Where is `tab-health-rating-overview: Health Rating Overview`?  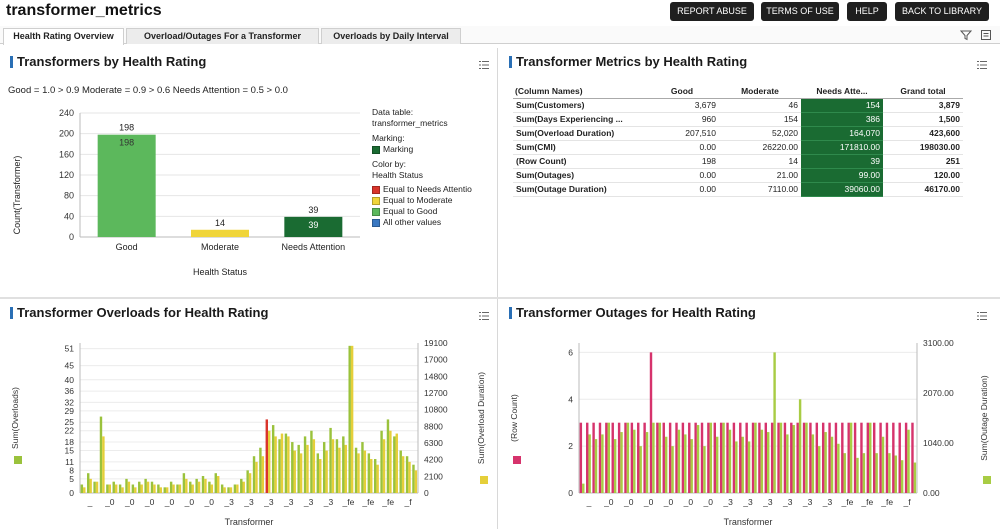
tab-health-rating-overview: Health Rating Overview is located at coordinates (63, 36).